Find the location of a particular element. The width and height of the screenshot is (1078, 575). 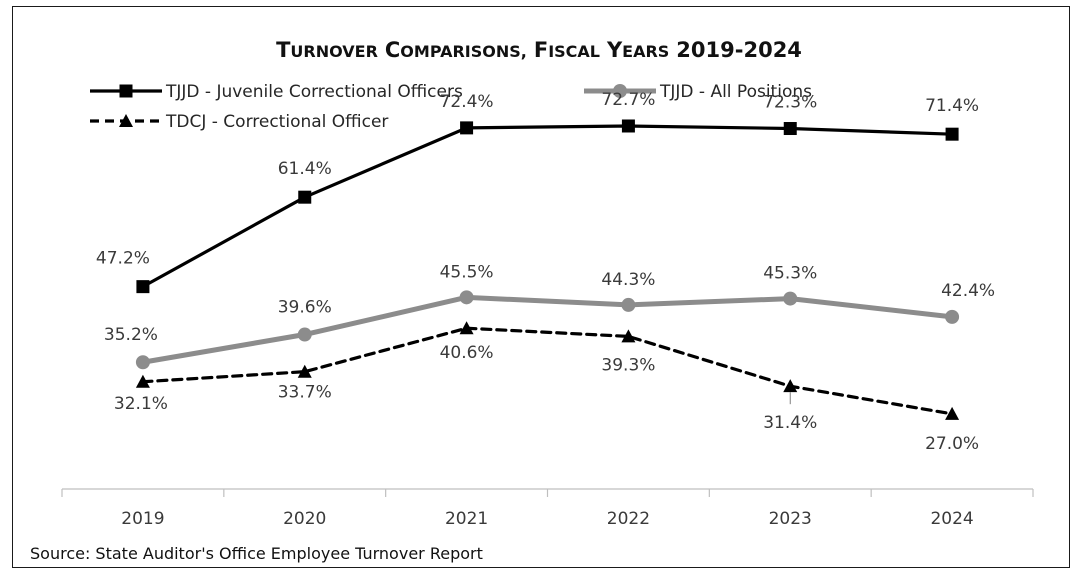

data-label-tjjd-juvenile-correctional-officers-2023: 72.3% is located at coordinates (790, 103).